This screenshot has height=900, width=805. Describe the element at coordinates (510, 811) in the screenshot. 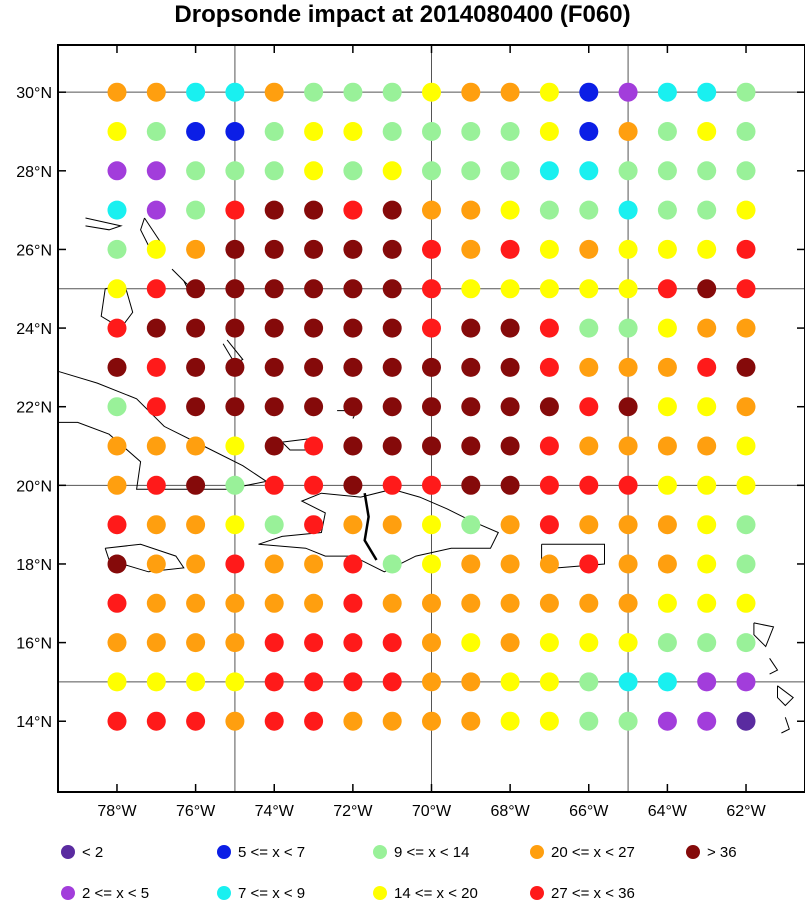

I see `lon-tick-label: 68°W` at that location.